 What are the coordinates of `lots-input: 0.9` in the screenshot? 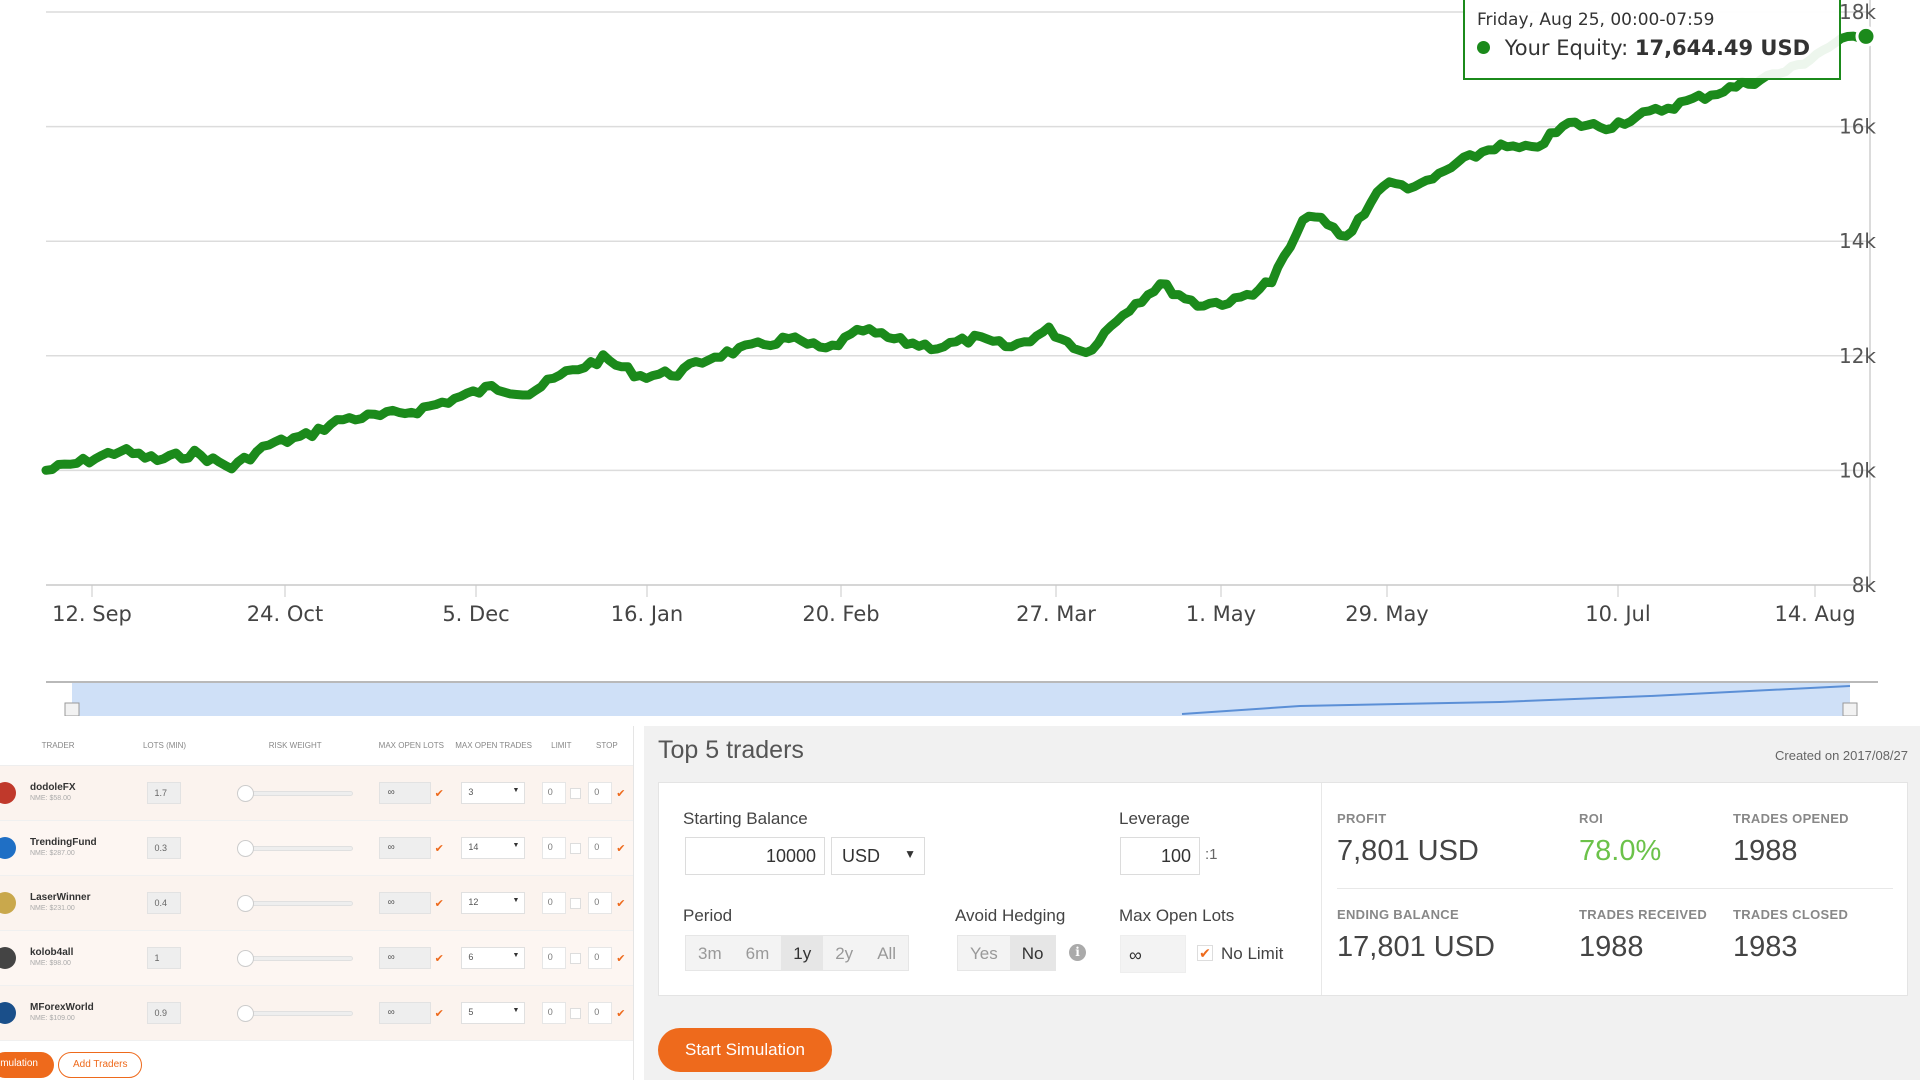 It's located at (164, 1013).